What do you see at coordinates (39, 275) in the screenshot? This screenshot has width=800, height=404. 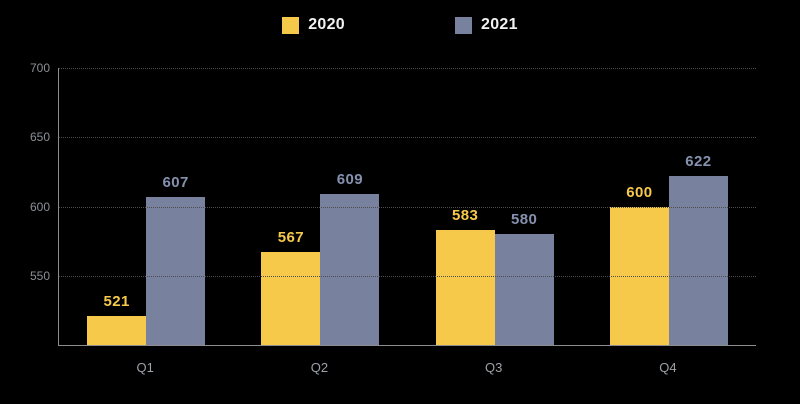 I see `y-axis-tick-550: 550` at bounding box center [39, 275].